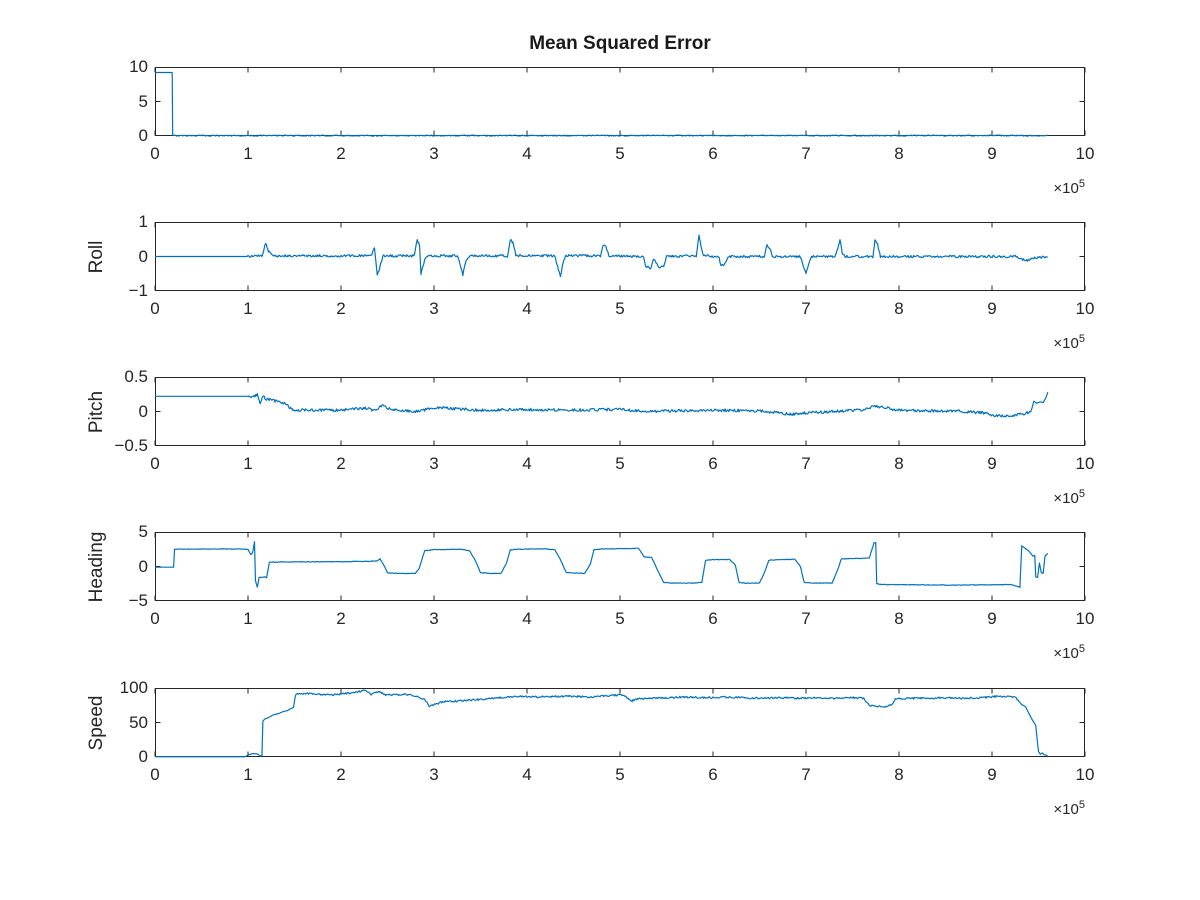 This screenshot has width=1200, height=900. I want to click on plot-area-roll, so click(620, 256).